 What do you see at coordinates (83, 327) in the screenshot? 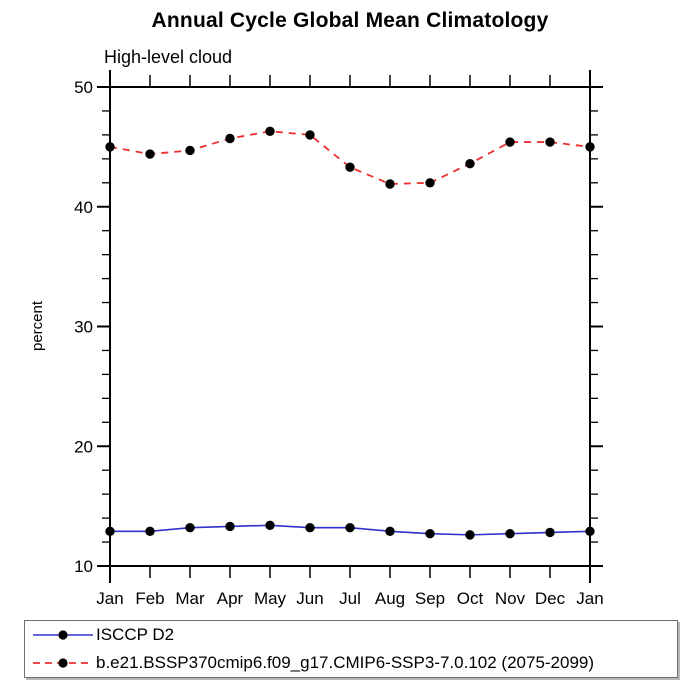
I see `y-tick-label: 30` at bounding box center [83, 327].